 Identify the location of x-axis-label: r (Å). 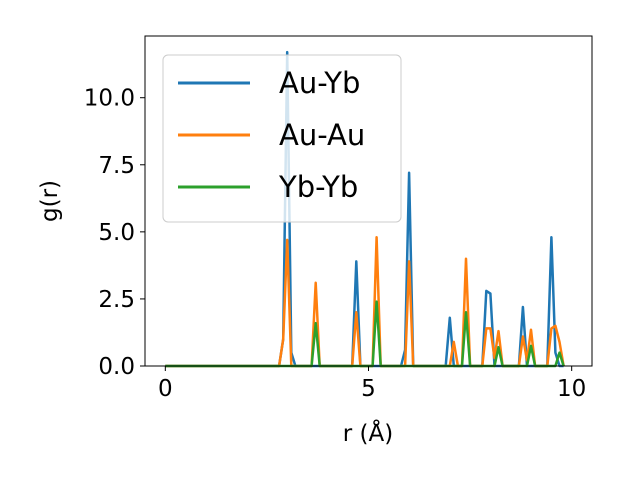
(368, 433).